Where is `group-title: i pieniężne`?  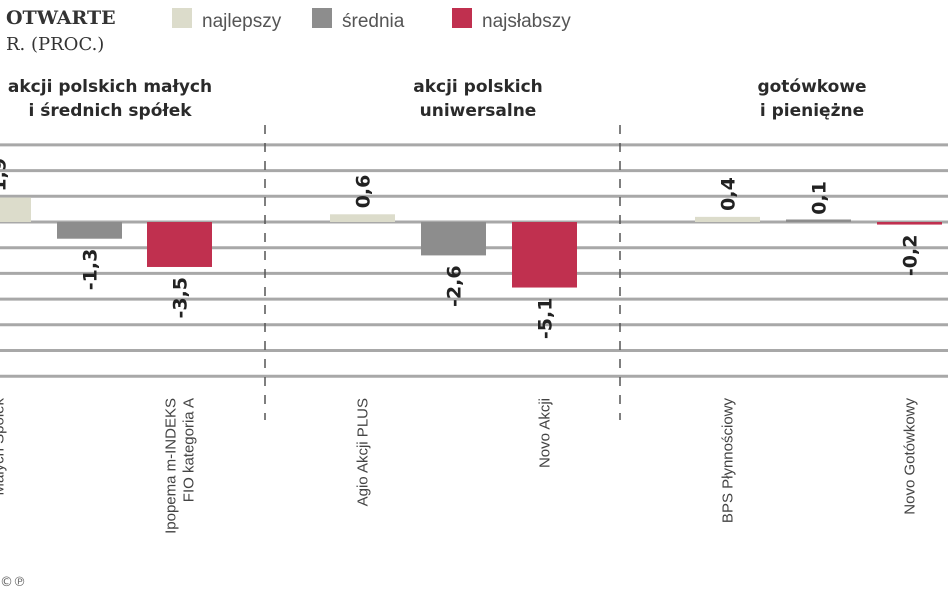
group-title: i pieniężne is located at coordinates (812, 111).